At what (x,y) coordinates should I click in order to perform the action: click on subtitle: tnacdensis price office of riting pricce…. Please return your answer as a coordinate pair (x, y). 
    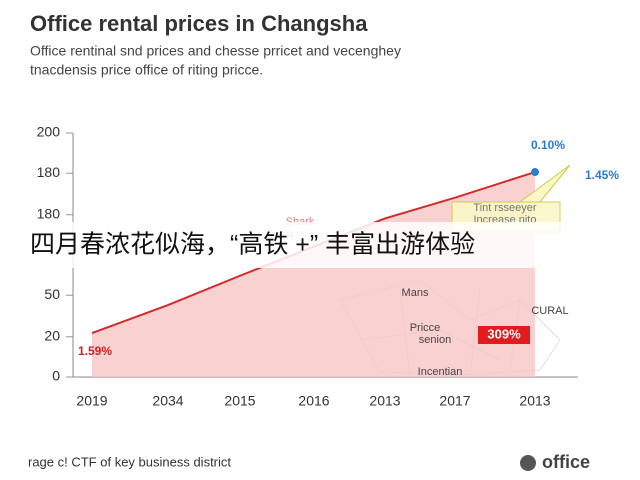
    Looking at the image, I should click on (146, 70).